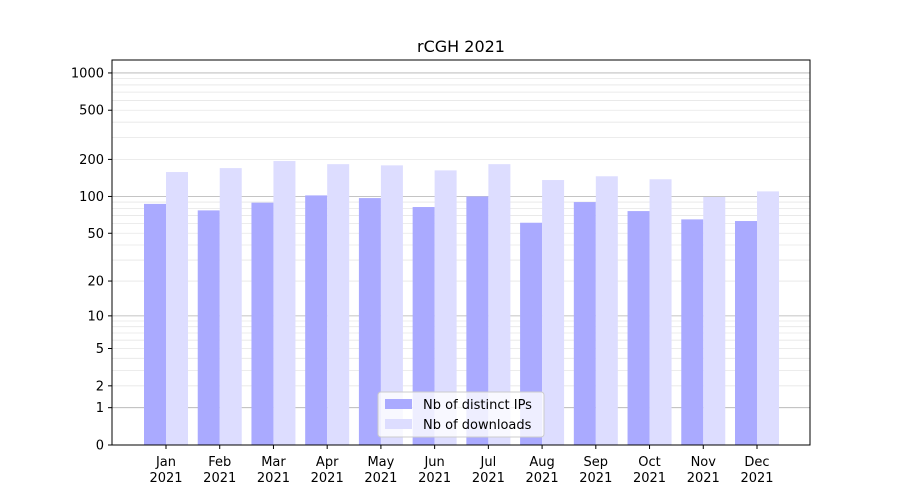  What do you see at coordinates (91, 160) in the screenshot?
I see `y-tick-label: 200` at bounding box center [91, 160].